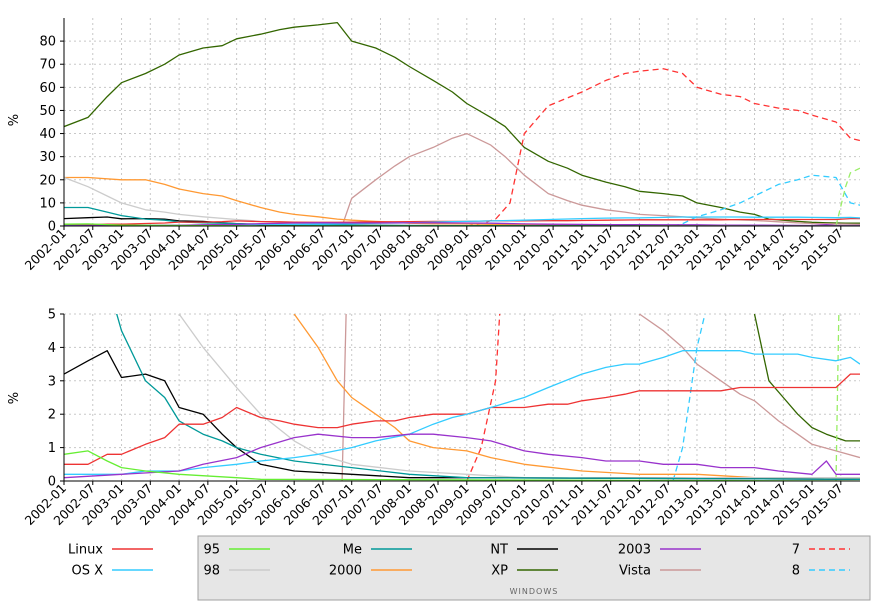 Image resolution: width=885 pixels, height=610 pixels. I want to click on legend-entry-7: 7, so click(821, 550).